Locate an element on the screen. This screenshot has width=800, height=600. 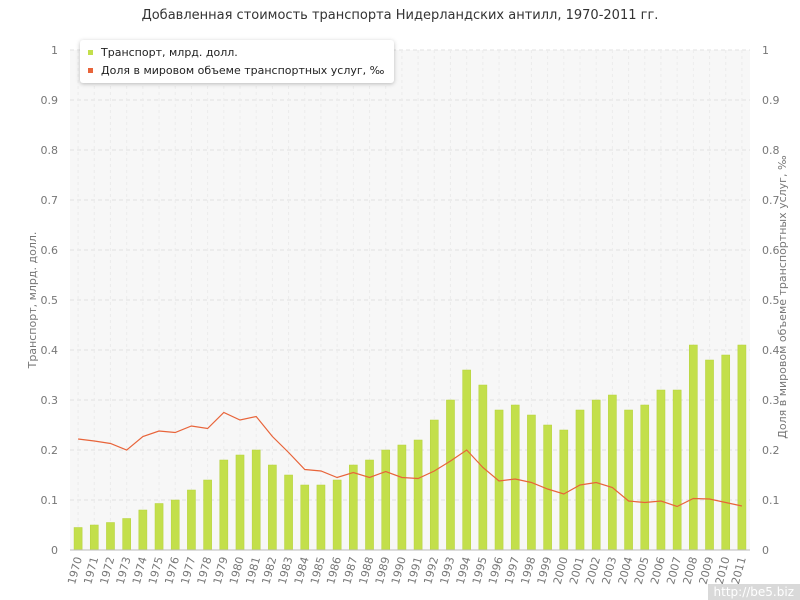
legend-item-transport: Транспорт, млрд. долл. is located at coordinates (236, 52).